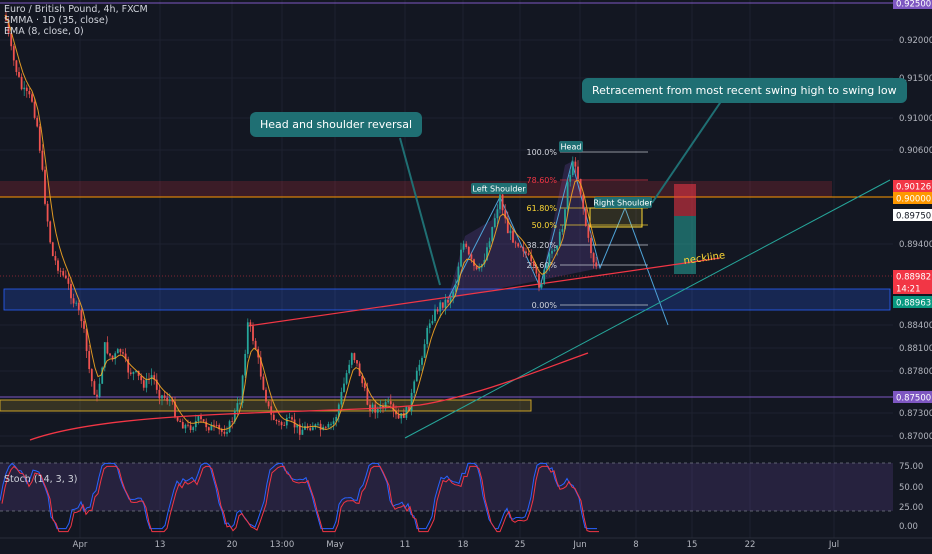 The height and width of the screenshot is (554, 932). I want to click on x-tick-0: Apr, so click(80, 545).